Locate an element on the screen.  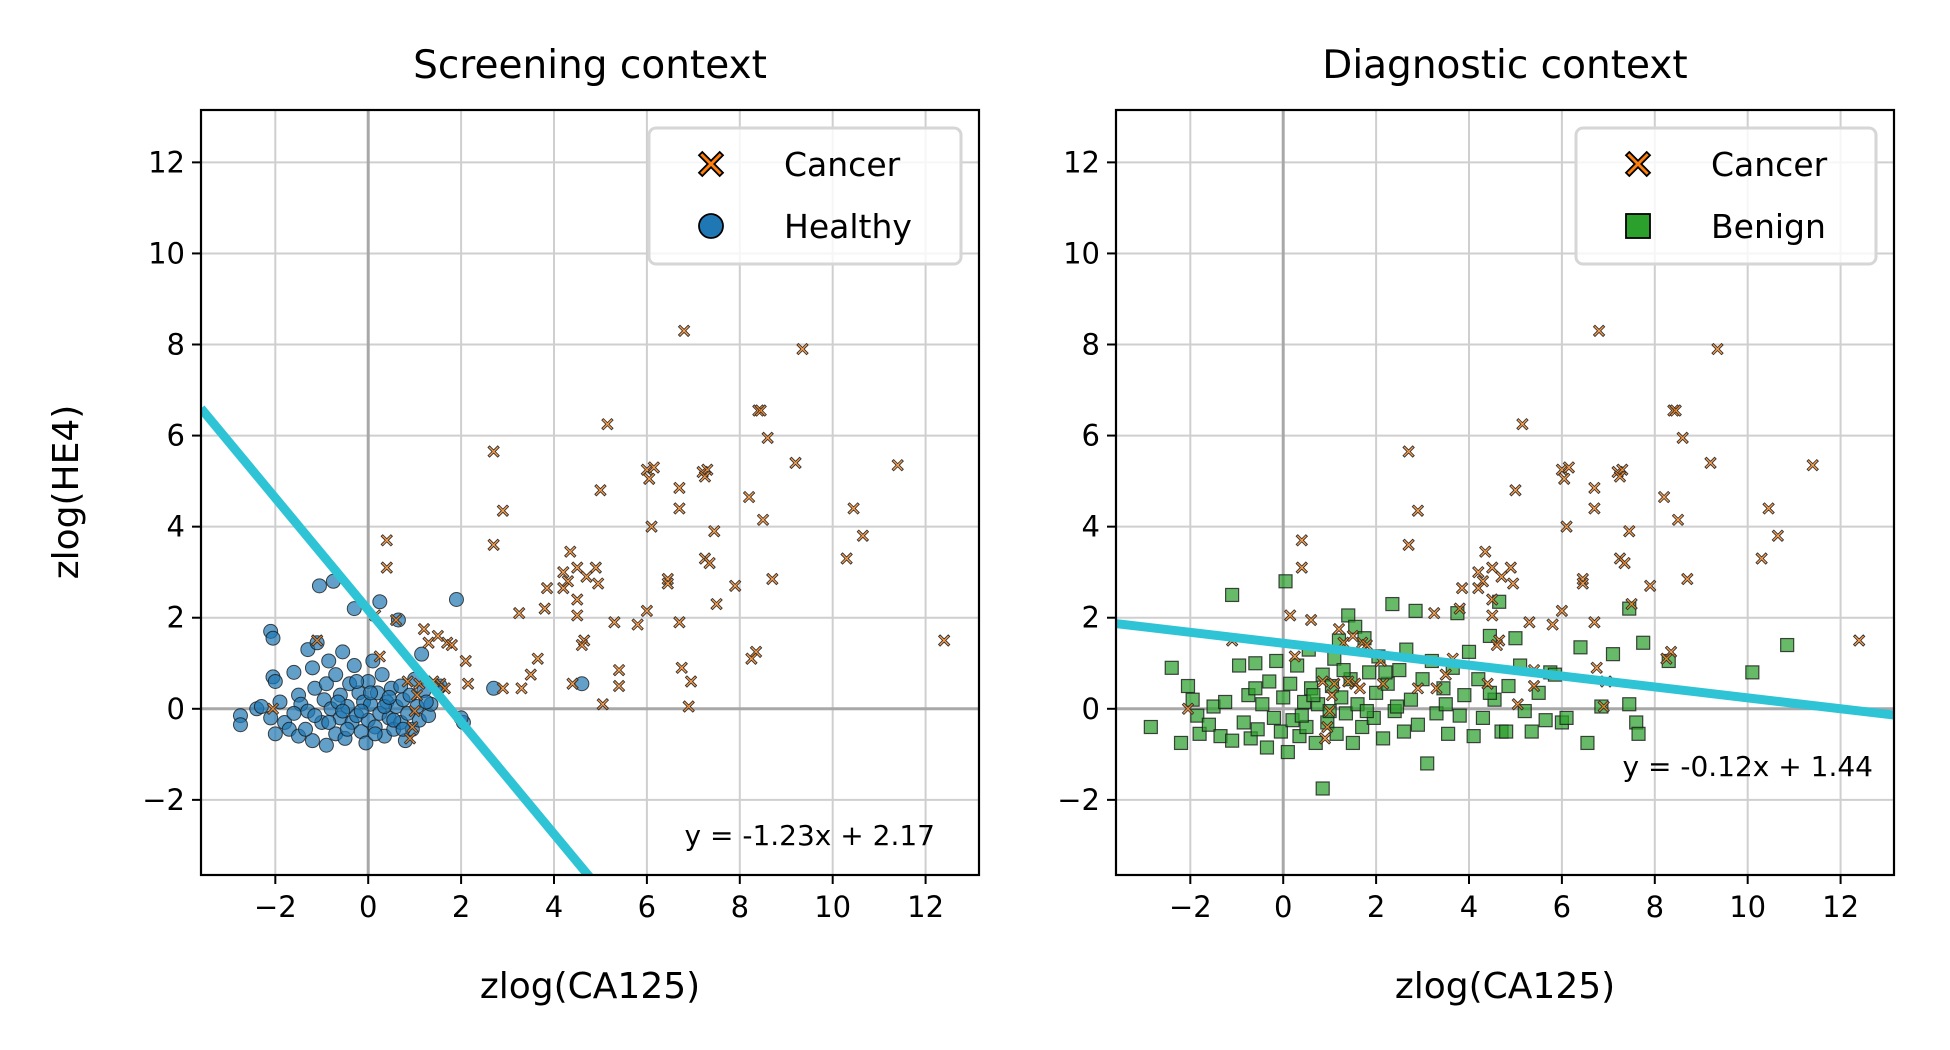
legend: Cancer Healthy is located at coordinates (805, 196).